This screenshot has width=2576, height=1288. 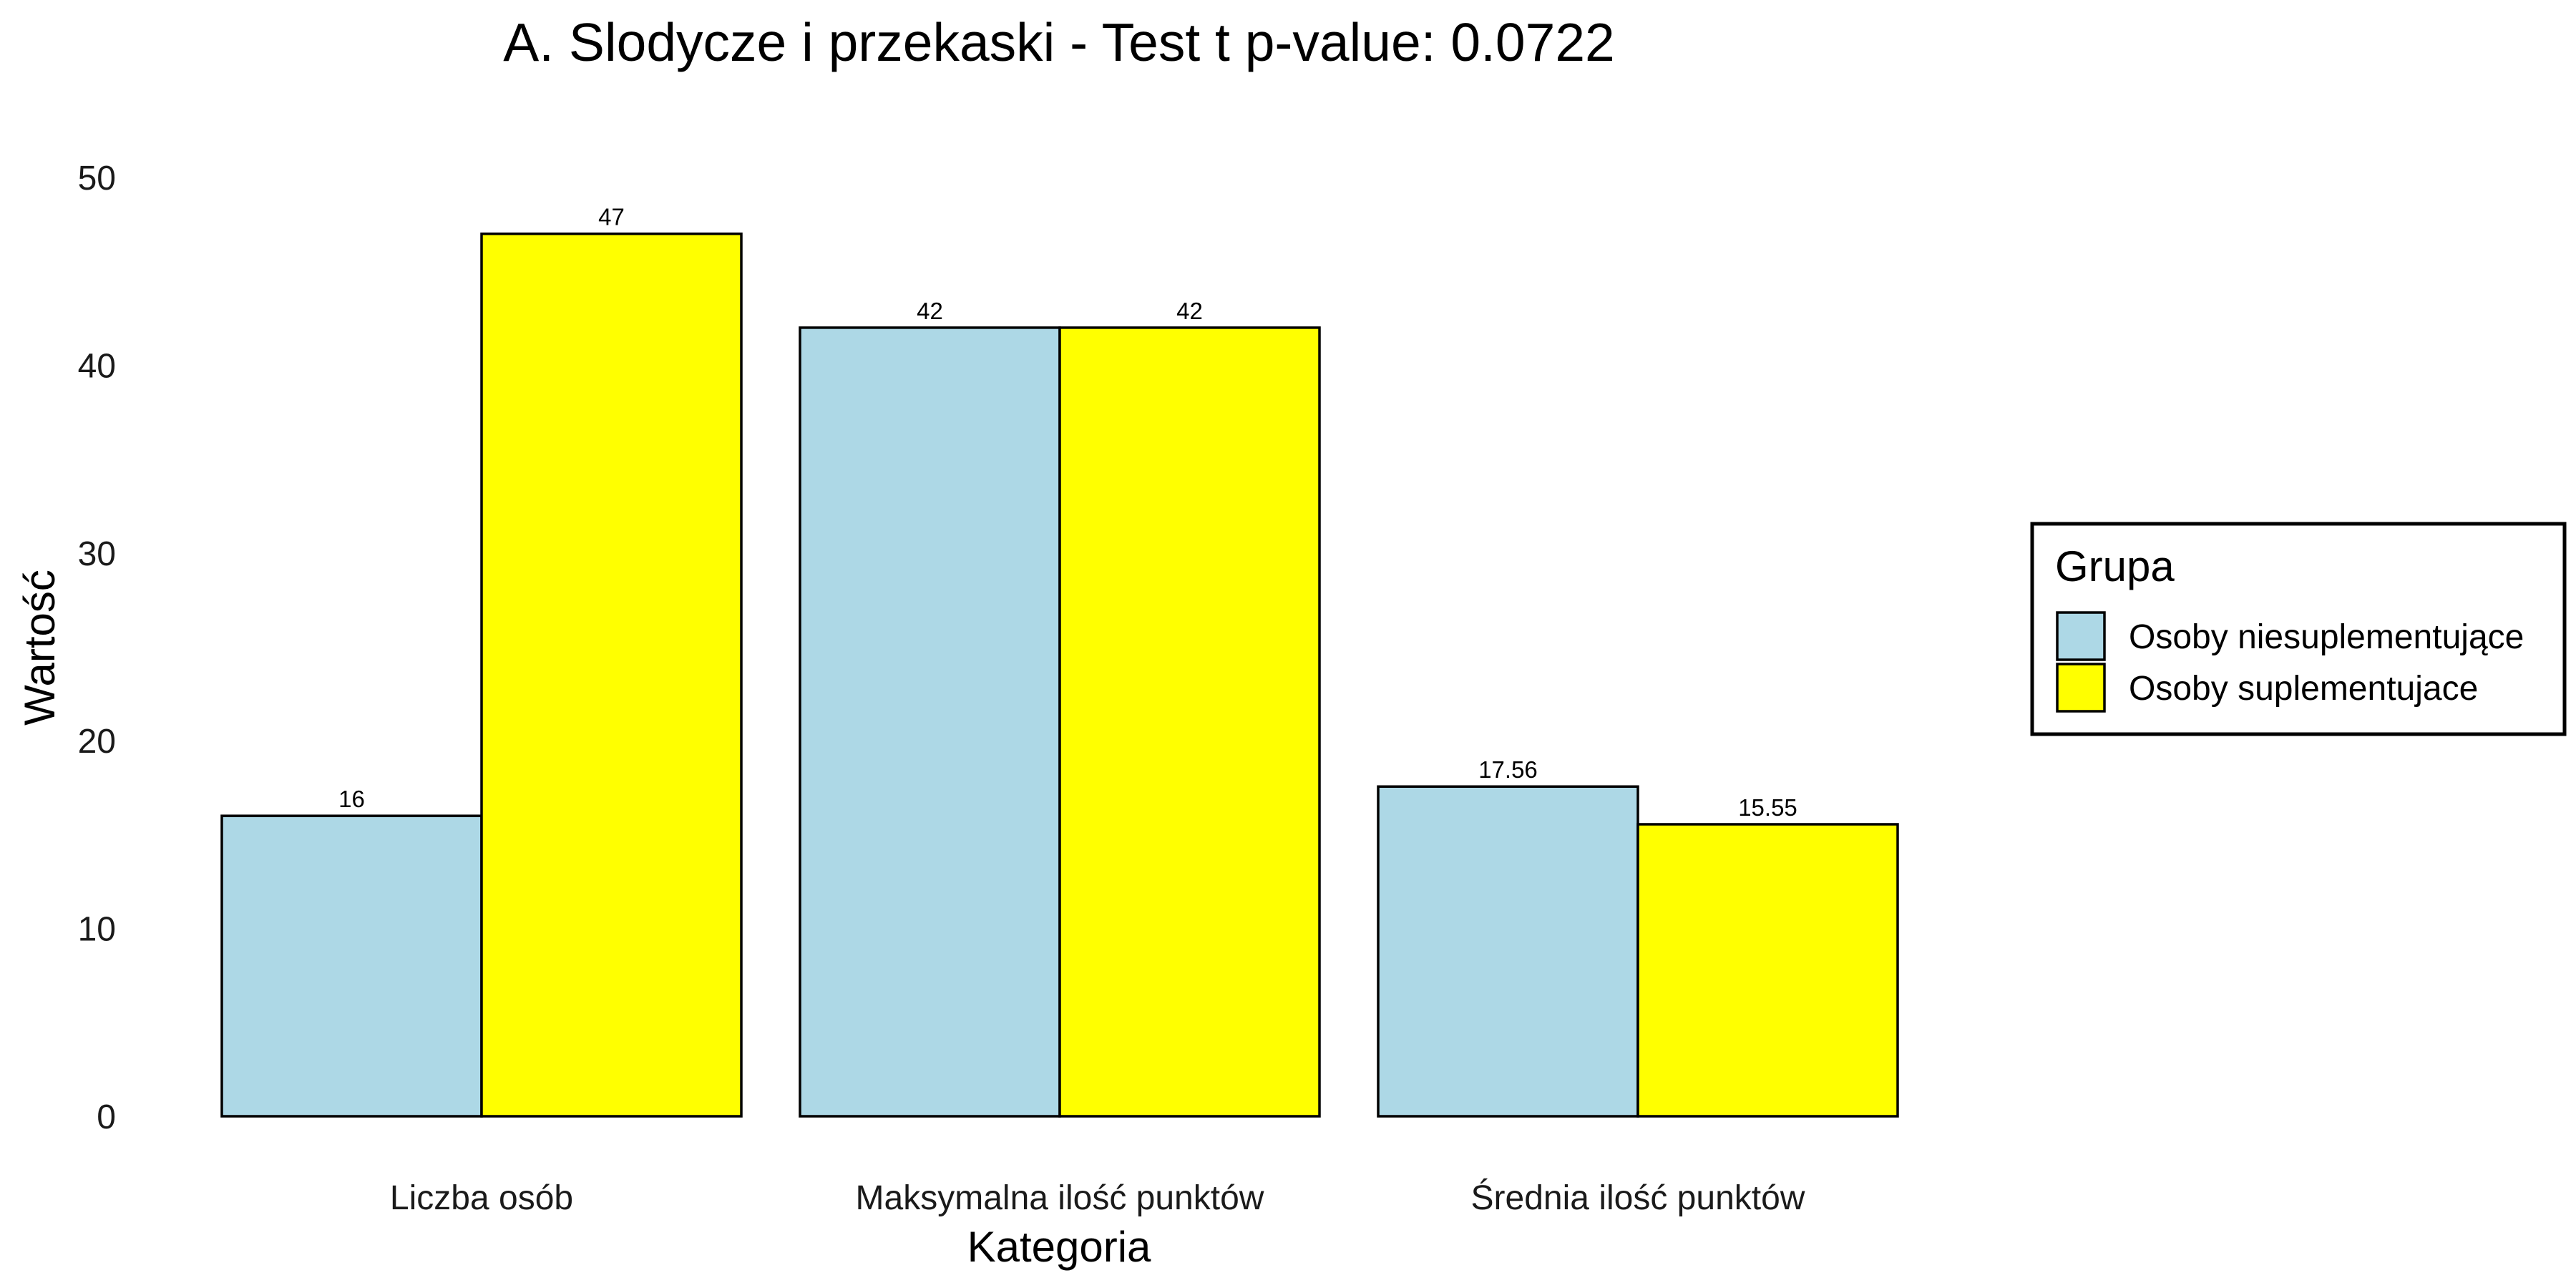 What do you see at coordinates (1767, 807) in the screenshot?
I see `bar-value-label: 15.55` at bounding box center [1767, 807].